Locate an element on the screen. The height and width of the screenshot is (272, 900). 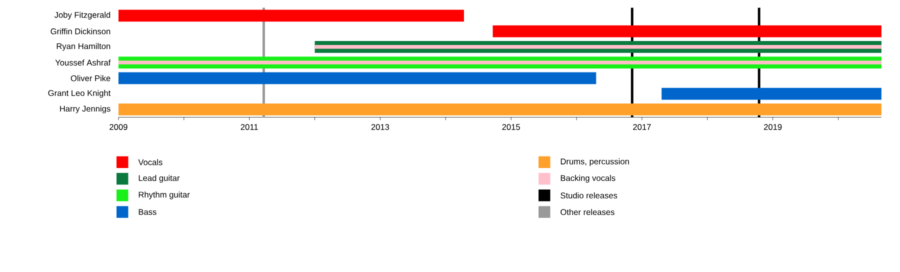
y-tick-label: Youssef Ashraf is located at coordinates (83, 63).